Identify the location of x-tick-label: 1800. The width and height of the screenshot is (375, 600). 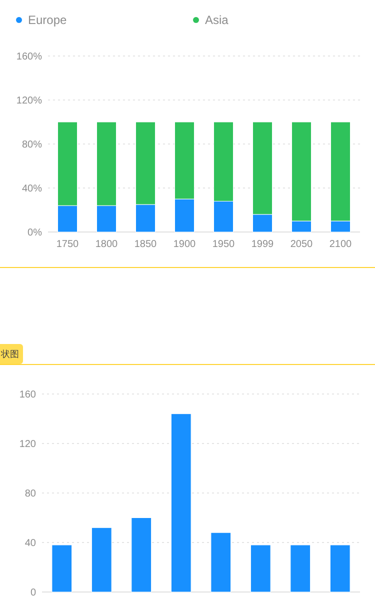
(106, 244).